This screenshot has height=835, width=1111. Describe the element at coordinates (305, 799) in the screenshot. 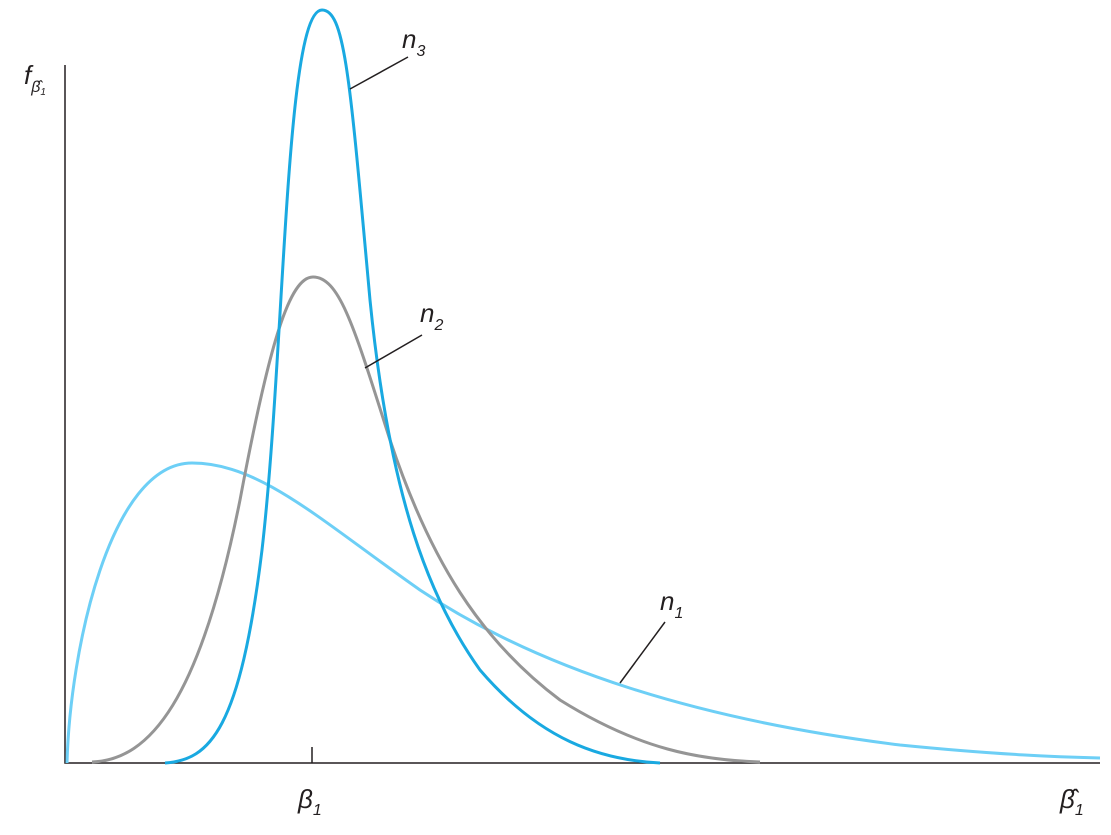

I see `label-text: β` at that location.